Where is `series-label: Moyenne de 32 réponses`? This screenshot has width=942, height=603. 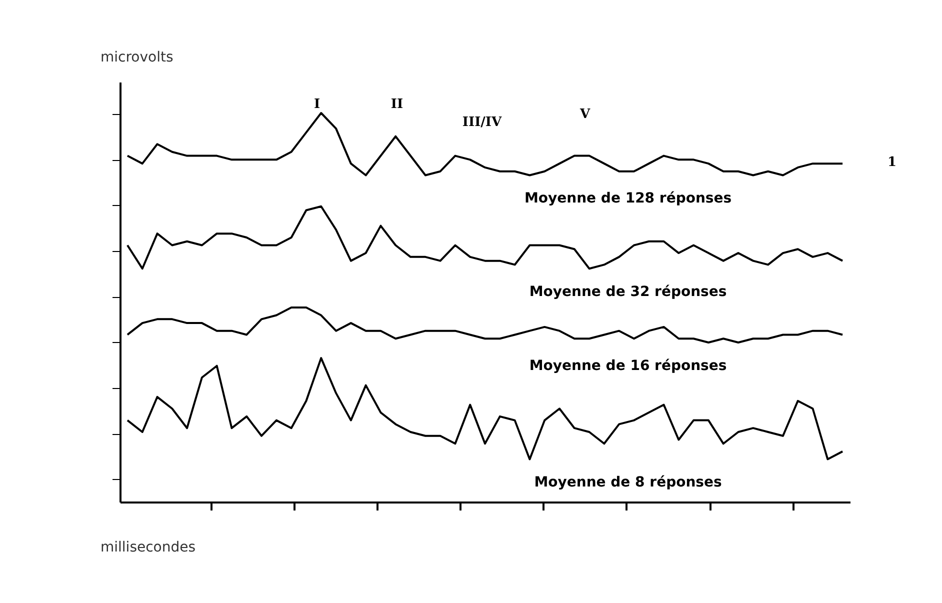 series-label: Moyenne de 32 réponses is located at coordinates (628, 292).